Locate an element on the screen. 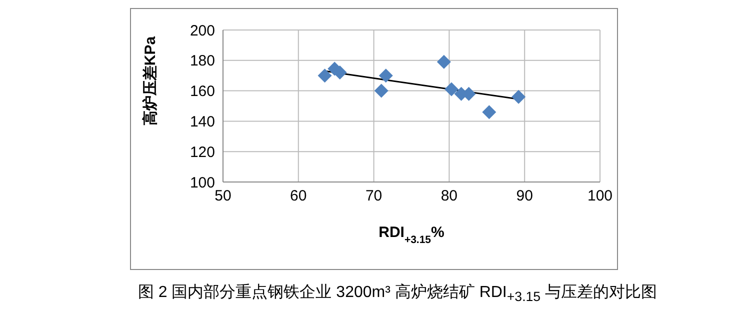 Image resolution: width=755 pixels, height=320 pixels. y-tick-label: 140 is located at coordinates (202, 122).